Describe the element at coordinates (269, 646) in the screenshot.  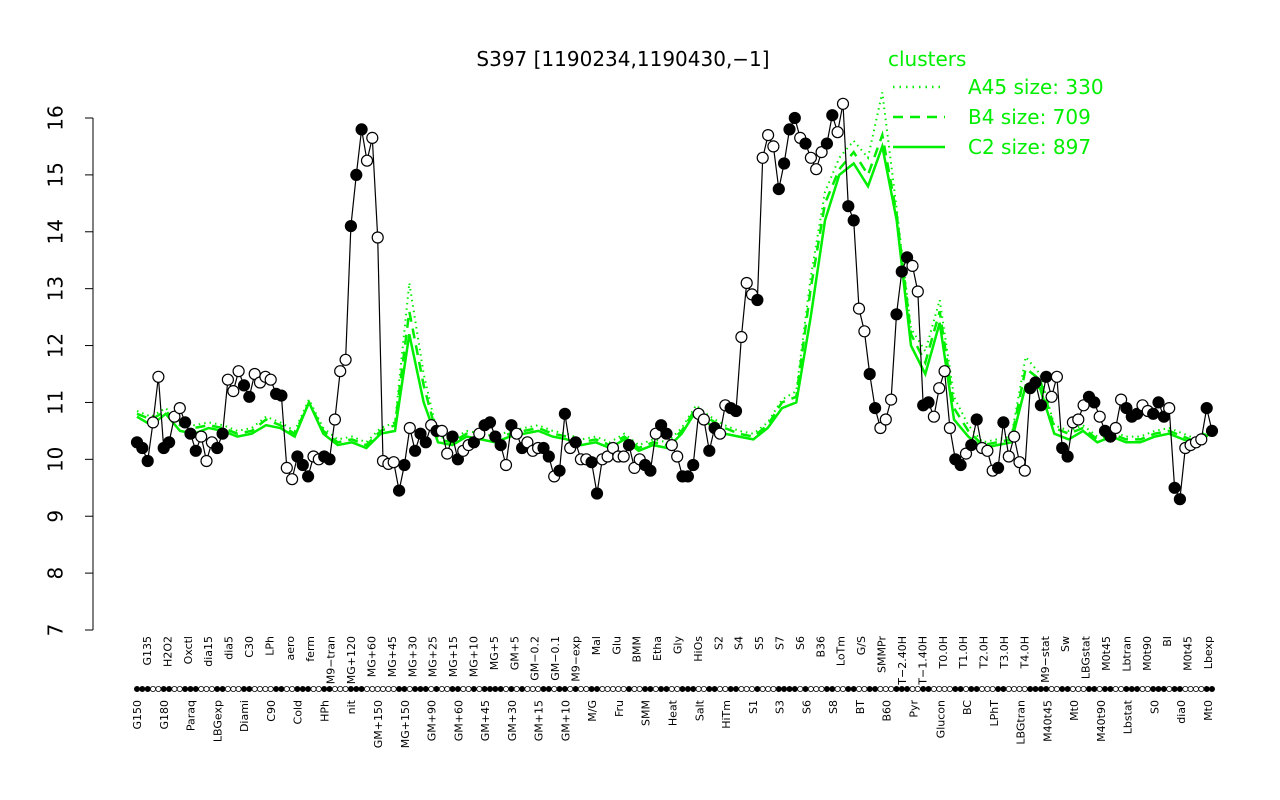
I see `x-tick-label: LPh` at that location.